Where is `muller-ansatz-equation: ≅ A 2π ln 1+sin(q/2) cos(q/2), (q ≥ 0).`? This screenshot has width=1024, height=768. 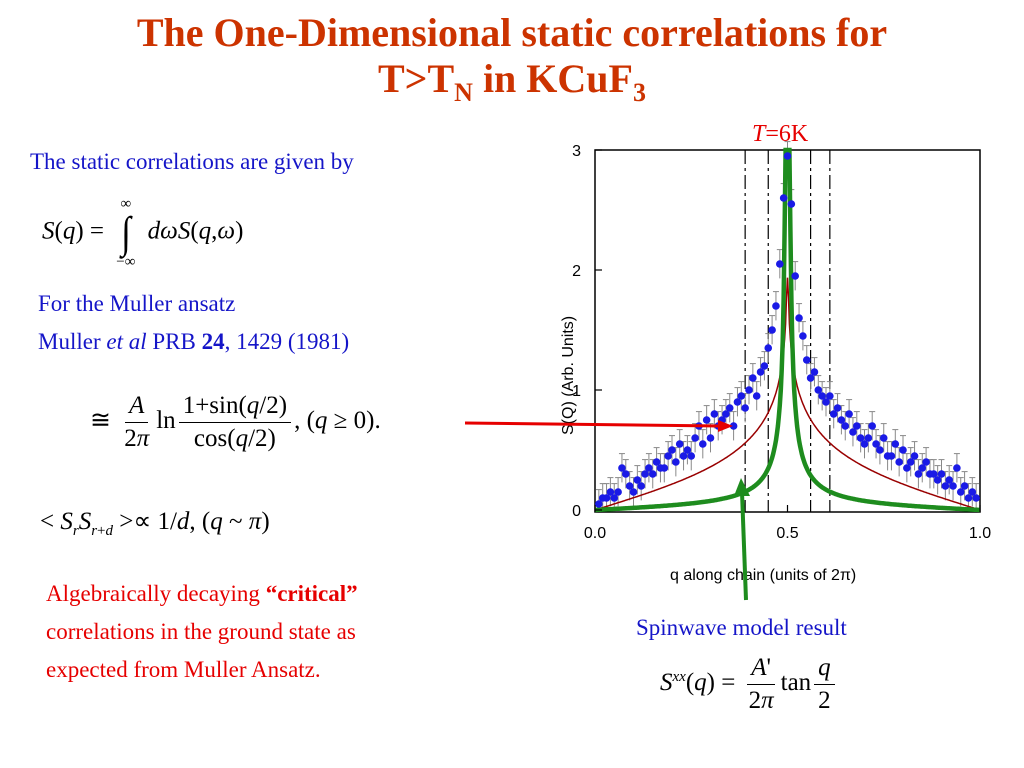
muller-ansatz-equation: ≅ A 2π ln 1+sin(q/2) cos(q/2), (q ≥ 0). is located at coordinates (235, 422).